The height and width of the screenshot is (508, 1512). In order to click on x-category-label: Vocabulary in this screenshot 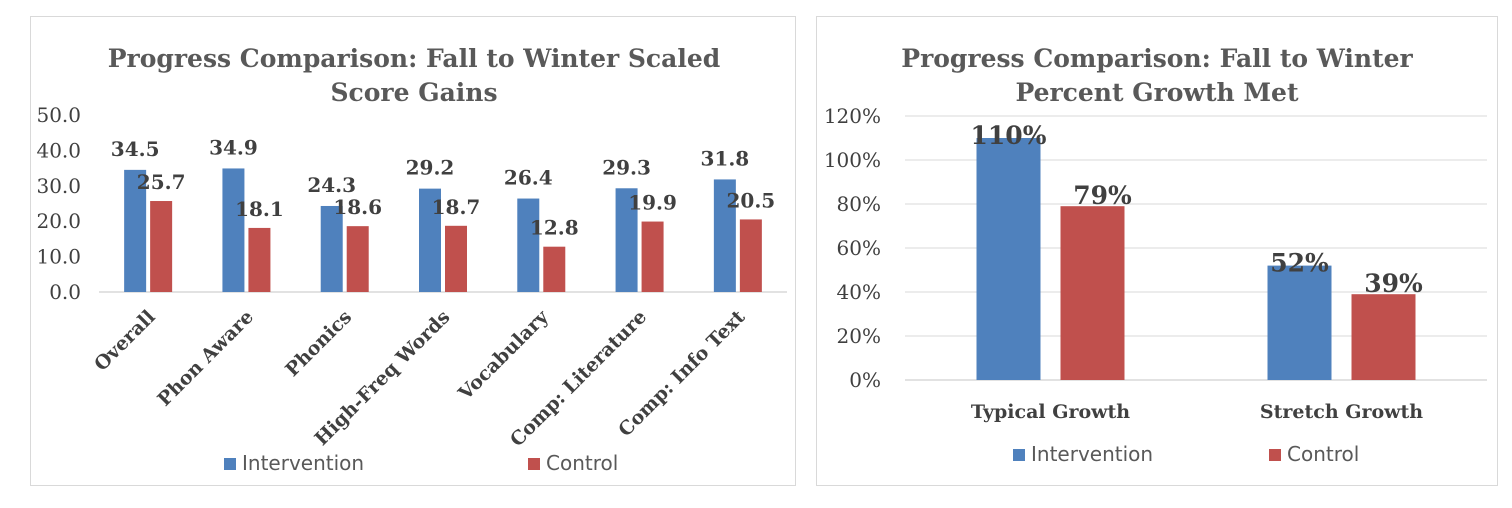, I will do `click(504, 355)`.